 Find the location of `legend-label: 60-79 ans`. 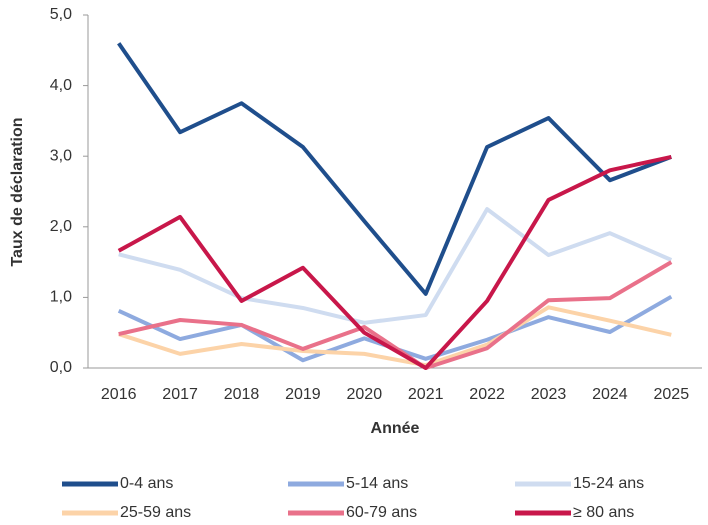

legend-label: 60-79 ans is located at coordinates (381, 512).